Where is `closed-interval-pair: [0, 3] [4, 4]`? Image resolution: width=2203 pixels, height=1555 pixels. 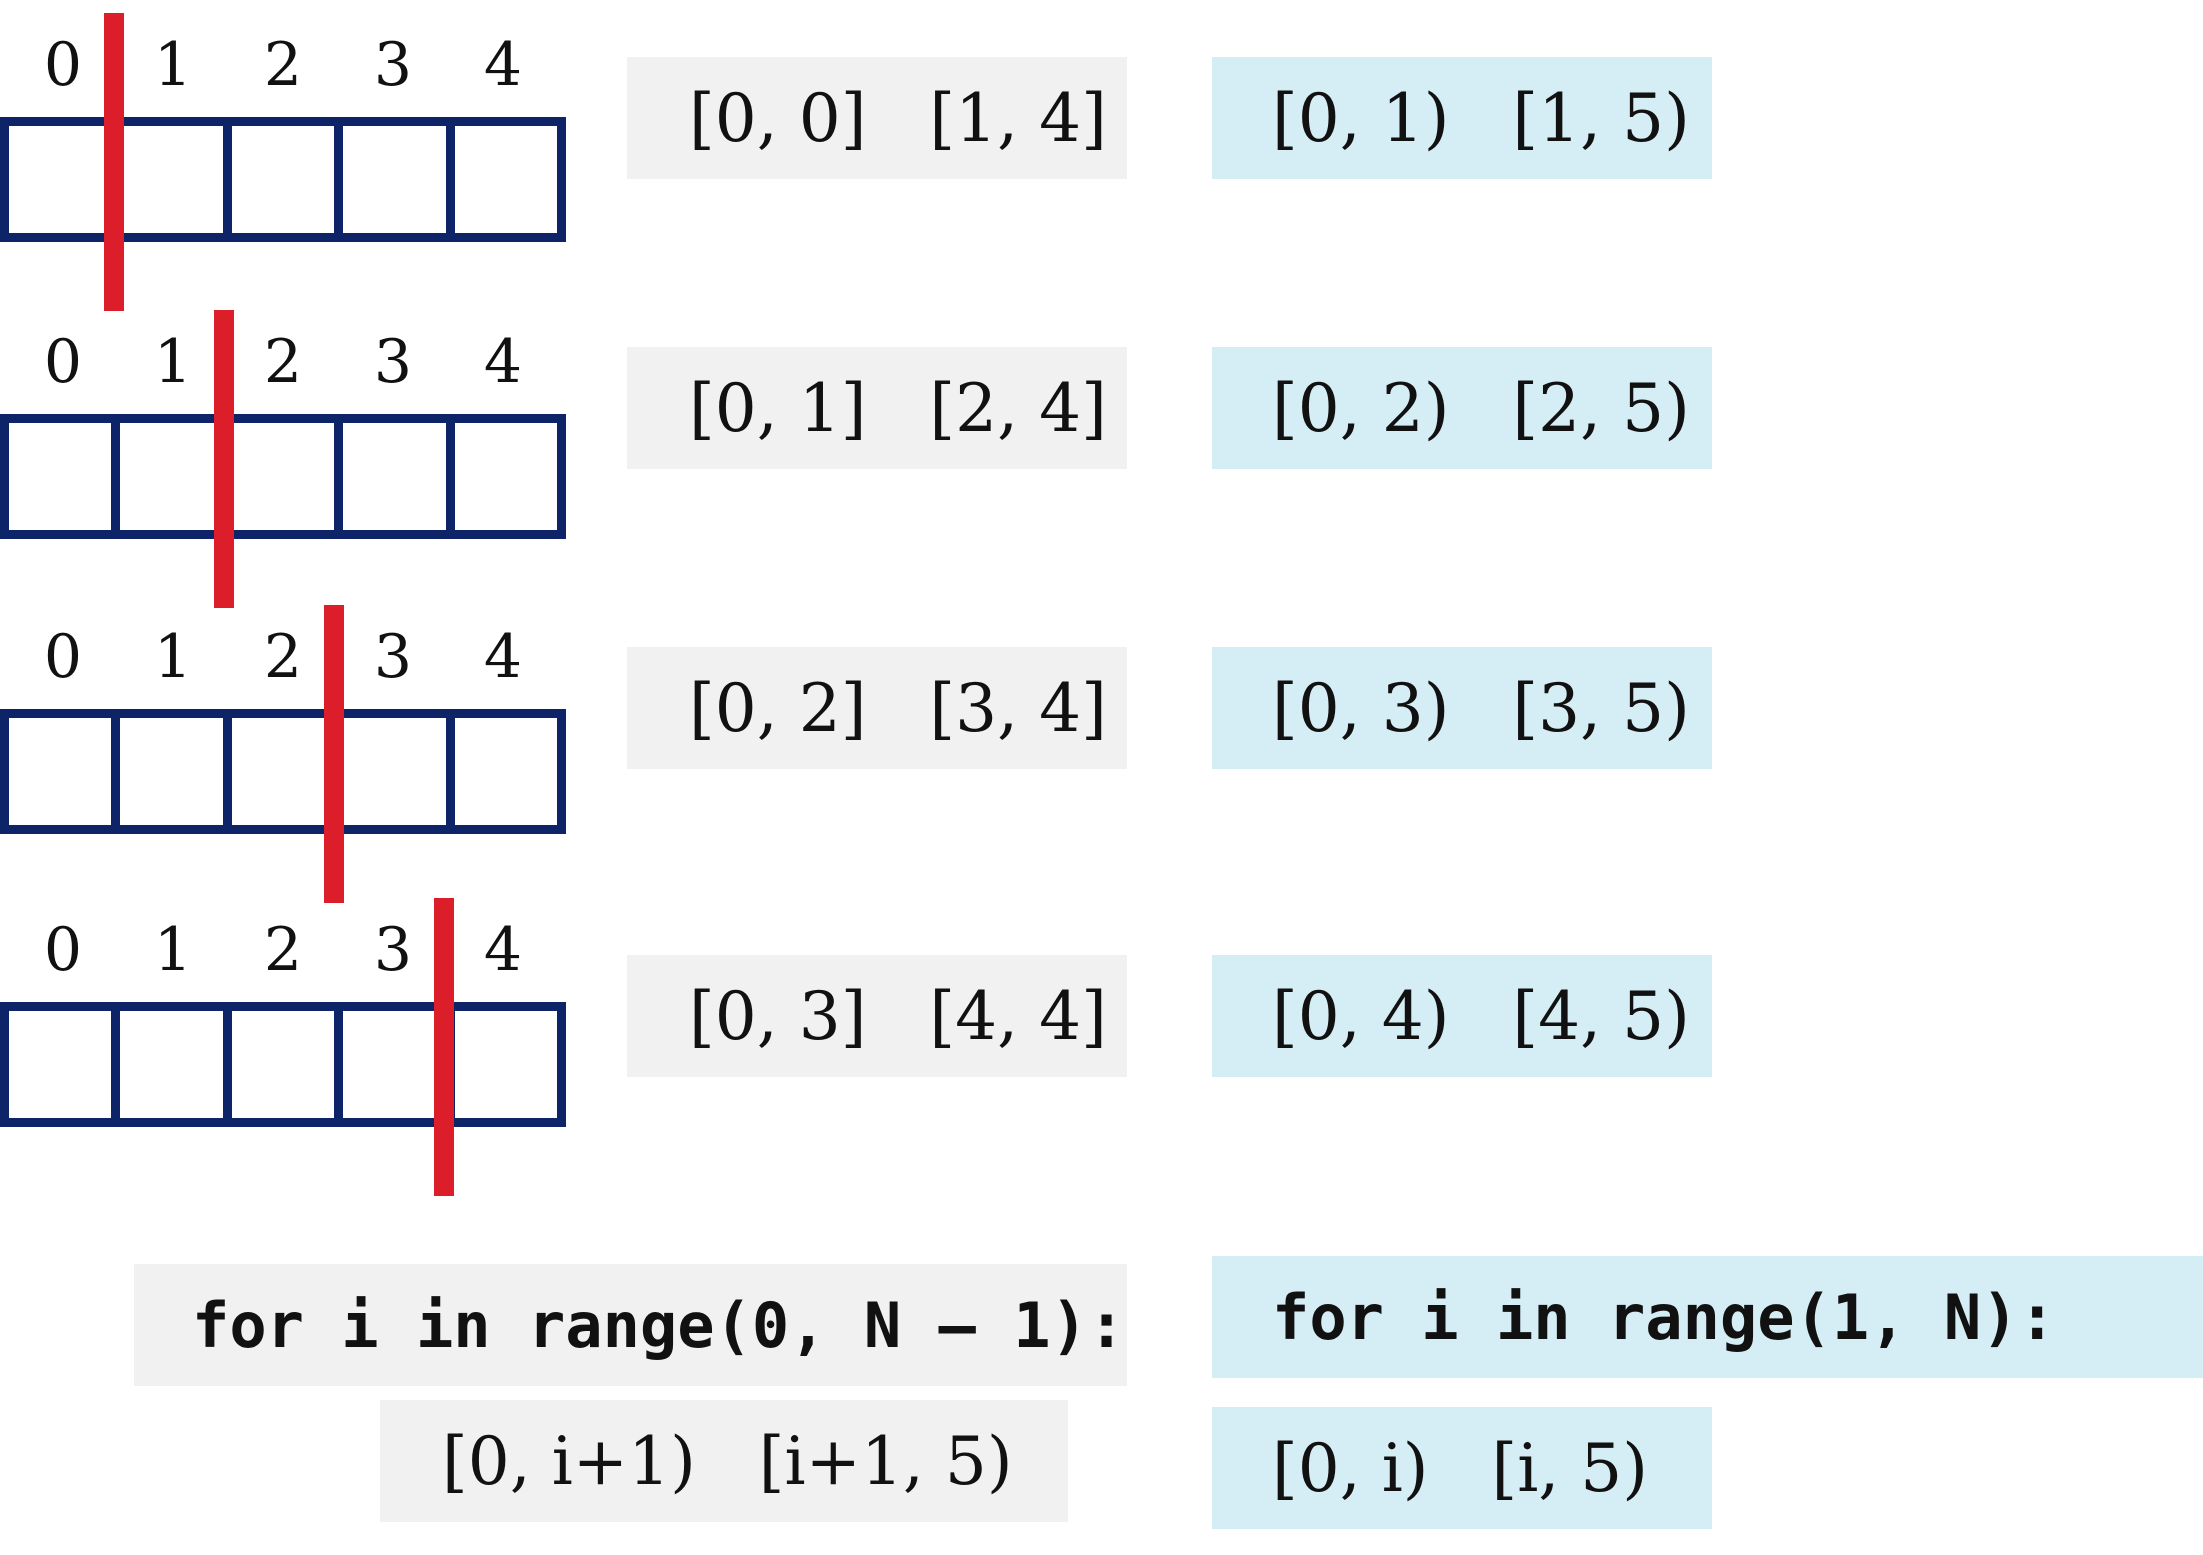 closed-interval-pair: [0, 3] [4, 4] is located at coordinates (877, 1016).